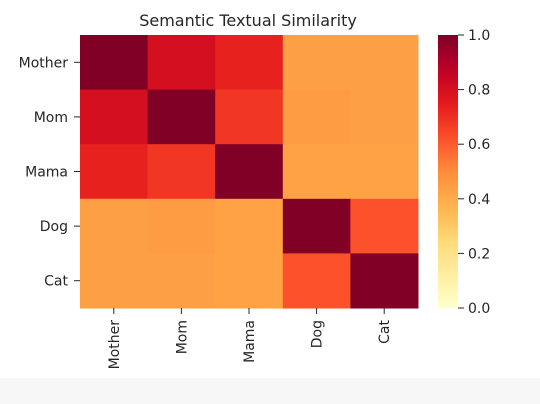 This screenshot has width=540, height=404. What do you see at coordinates (384, 172) in the screenshot?
I see `heatmap-cell-mama-cat` at bounding box center [384, 172].